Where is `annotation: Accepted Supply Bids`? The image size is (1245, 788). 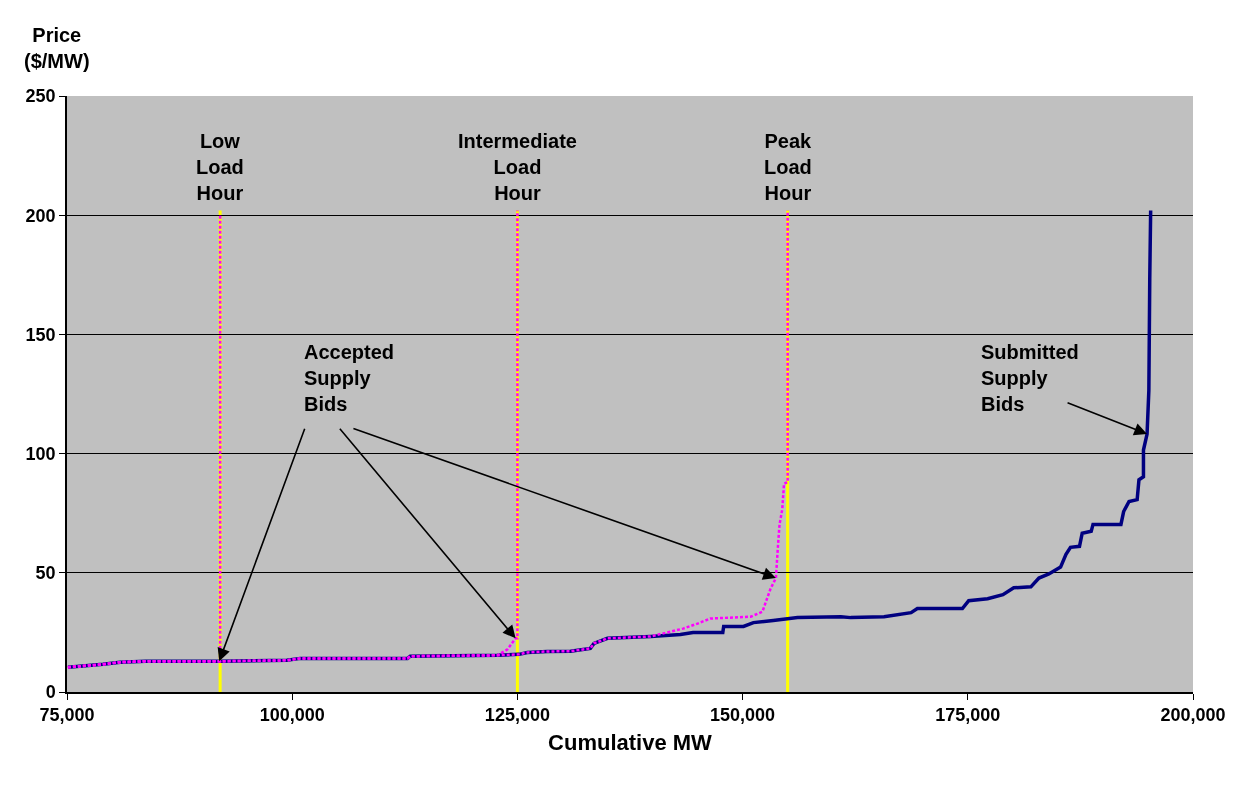
annotation: Accepted Supply Bids is located at coordinates (349, 378).